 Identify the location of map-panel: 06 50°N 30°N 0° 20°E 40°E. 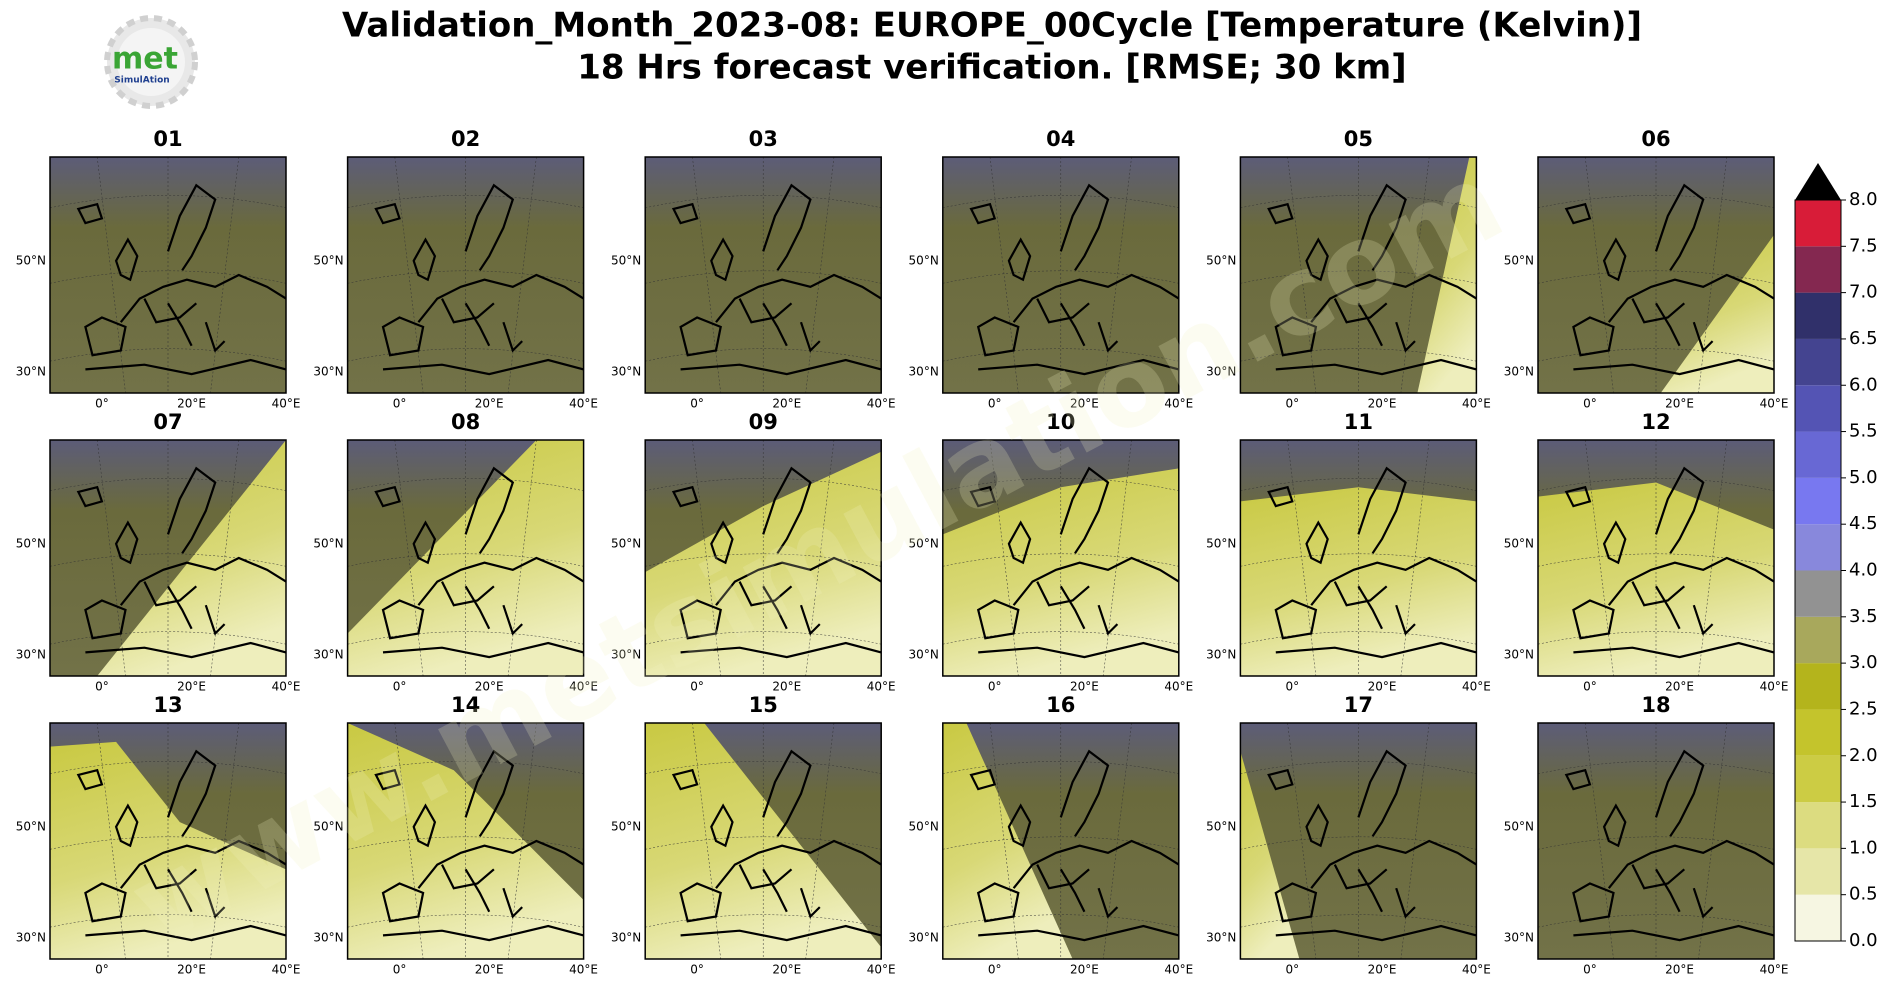
(1646, 269).